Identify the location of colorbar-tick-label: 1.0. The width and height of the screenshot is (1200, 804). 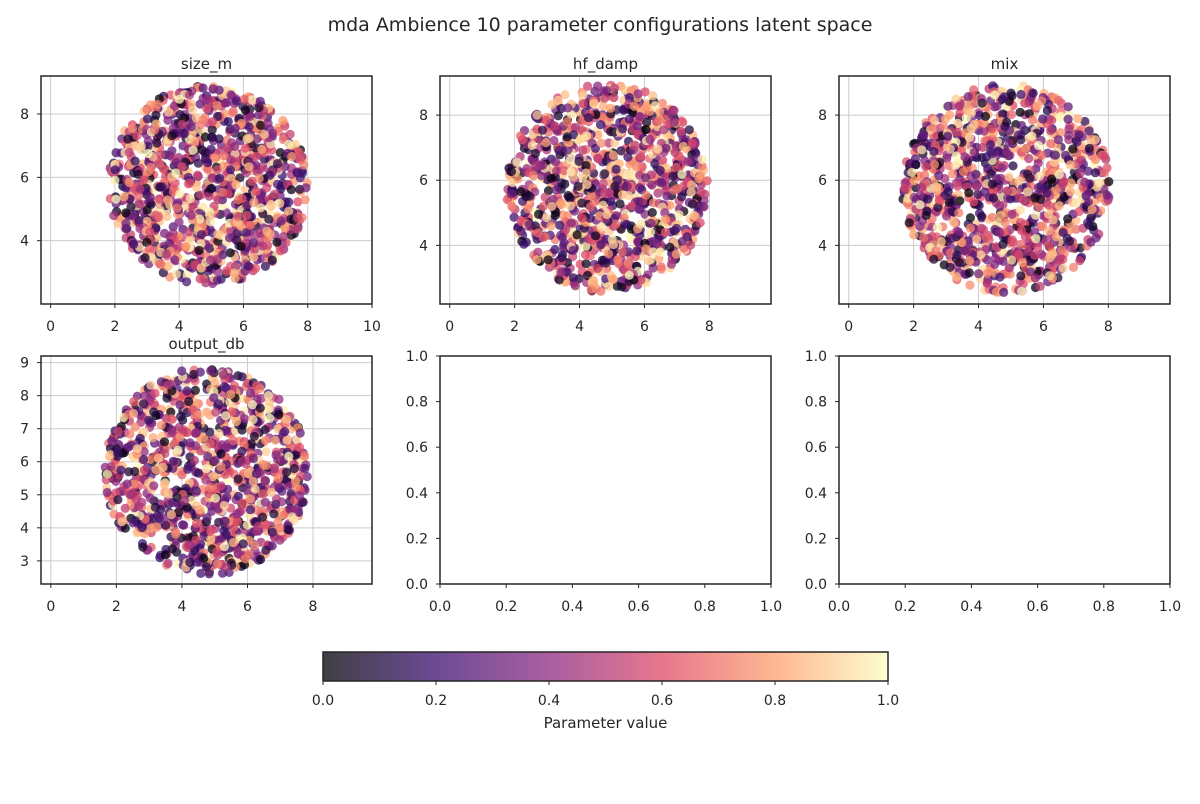
(888, 701).